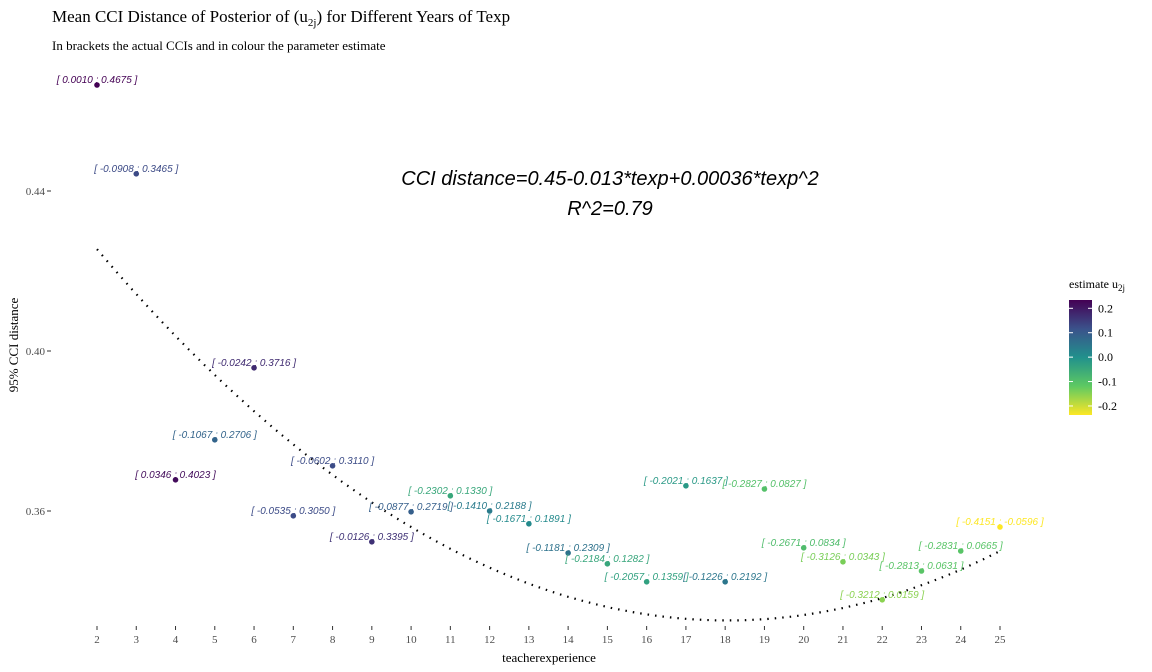 The height and width of the screenshot is (672, 1152). I want to click on cci-label: [ -0.0535 ; 0.3050 ], so click(292, 511).